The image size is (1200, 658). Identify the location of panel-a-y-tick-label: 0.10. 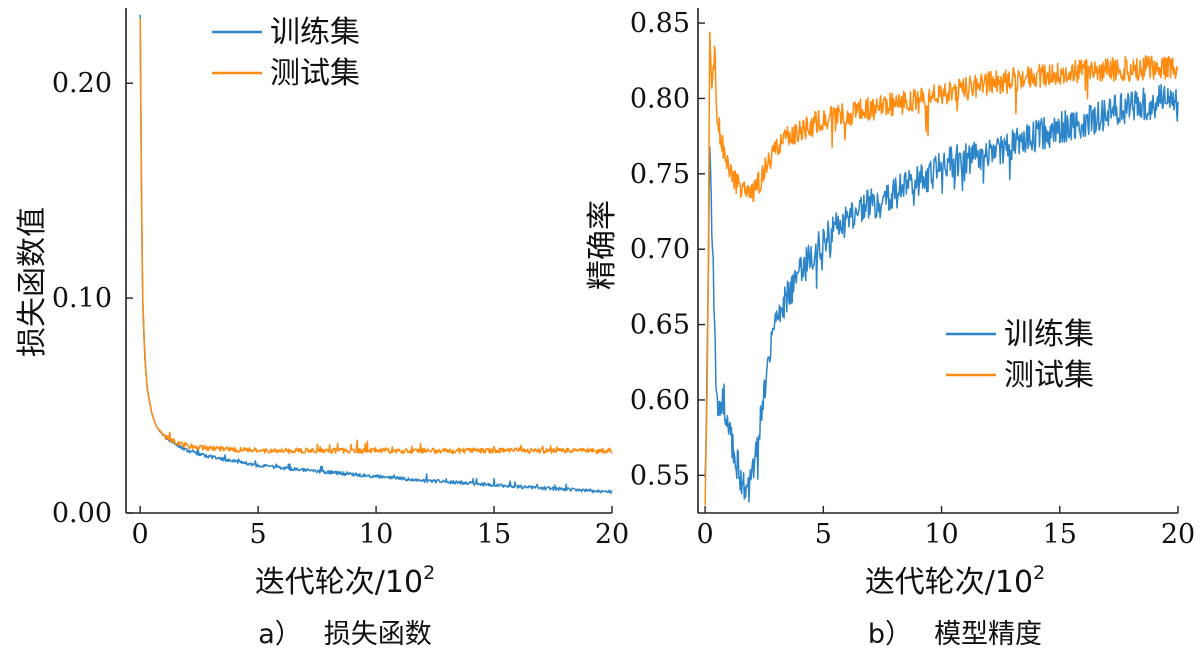
(82, 298).